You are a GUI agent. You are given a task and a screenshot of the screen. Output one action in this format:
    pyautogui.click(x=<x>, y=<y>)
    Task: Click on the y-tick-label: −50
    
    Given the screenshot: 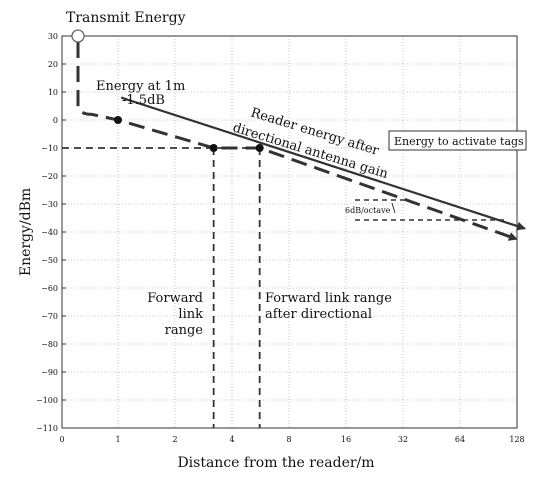 What is the action you would take?
    pyautogui.click(x=49, y=260)
    